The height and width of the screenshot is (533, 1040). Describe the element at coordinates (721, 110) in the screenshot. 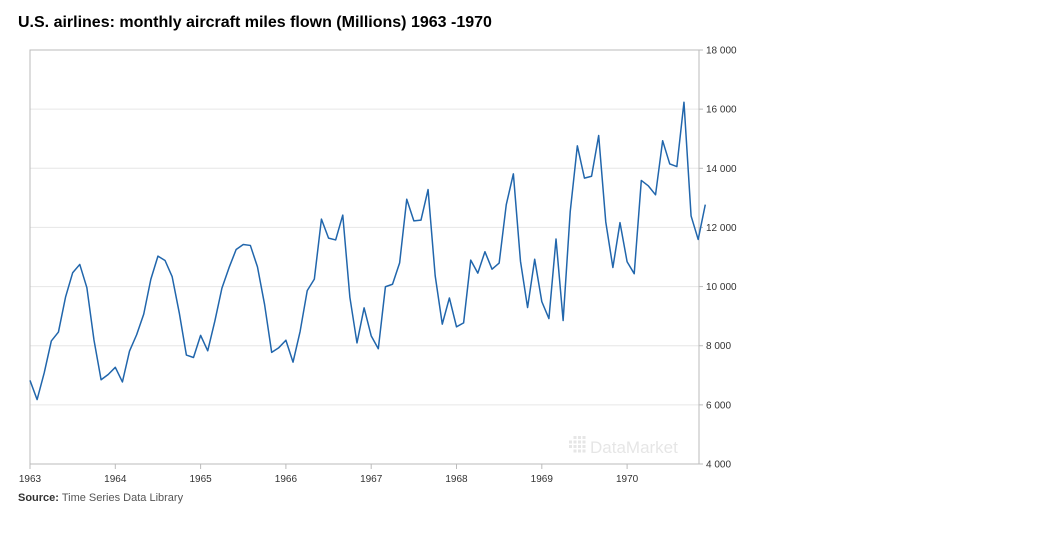

I see `y-tick-label: 16 000` at that location.